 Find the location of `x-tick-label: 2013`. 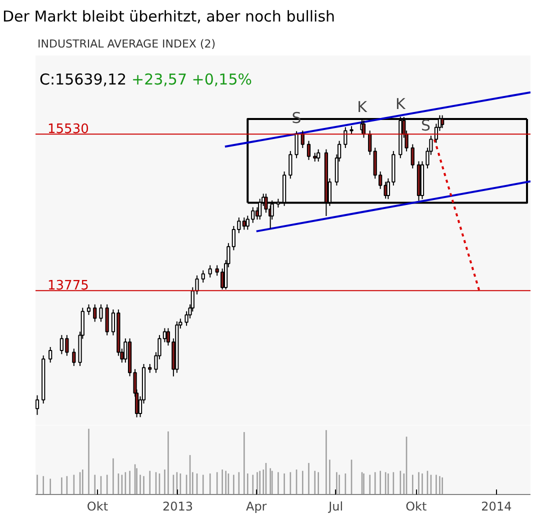

x-tick-label: 2013 is located at coordinates (178, 507).